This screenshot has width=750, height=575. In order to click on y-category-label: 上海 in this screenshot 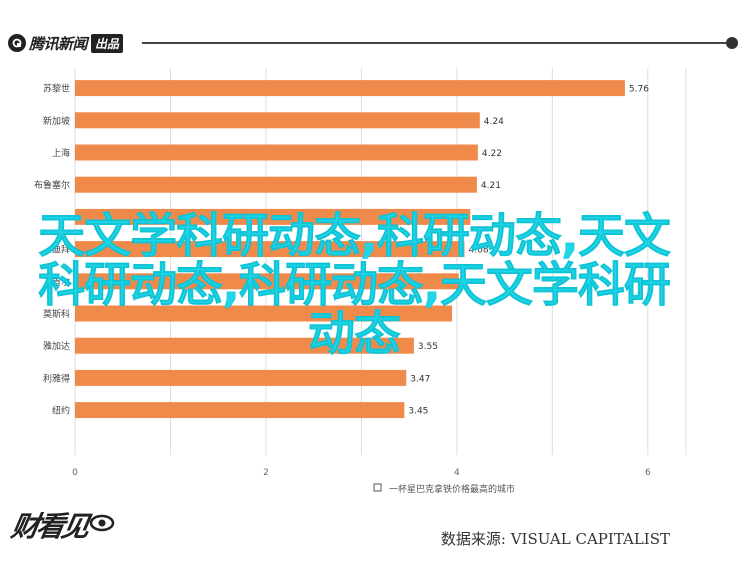, I will do `click(61, 153)`.